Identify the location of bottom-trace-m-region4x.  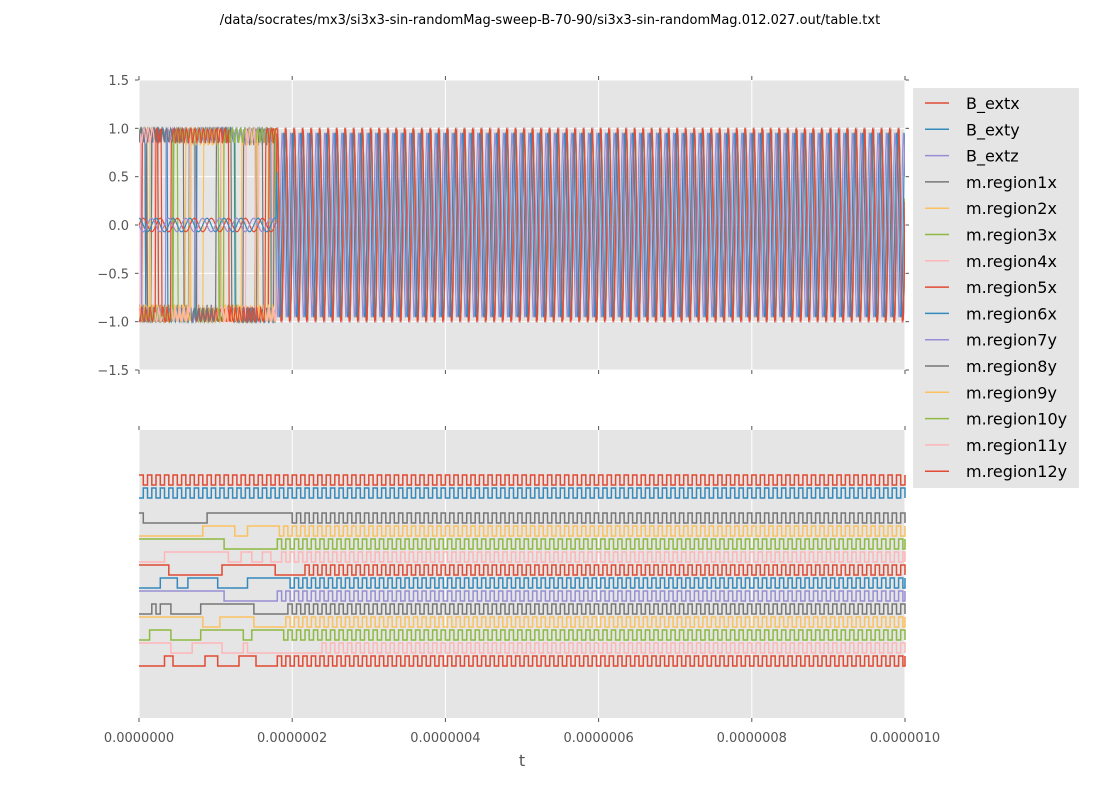
(522, 557).